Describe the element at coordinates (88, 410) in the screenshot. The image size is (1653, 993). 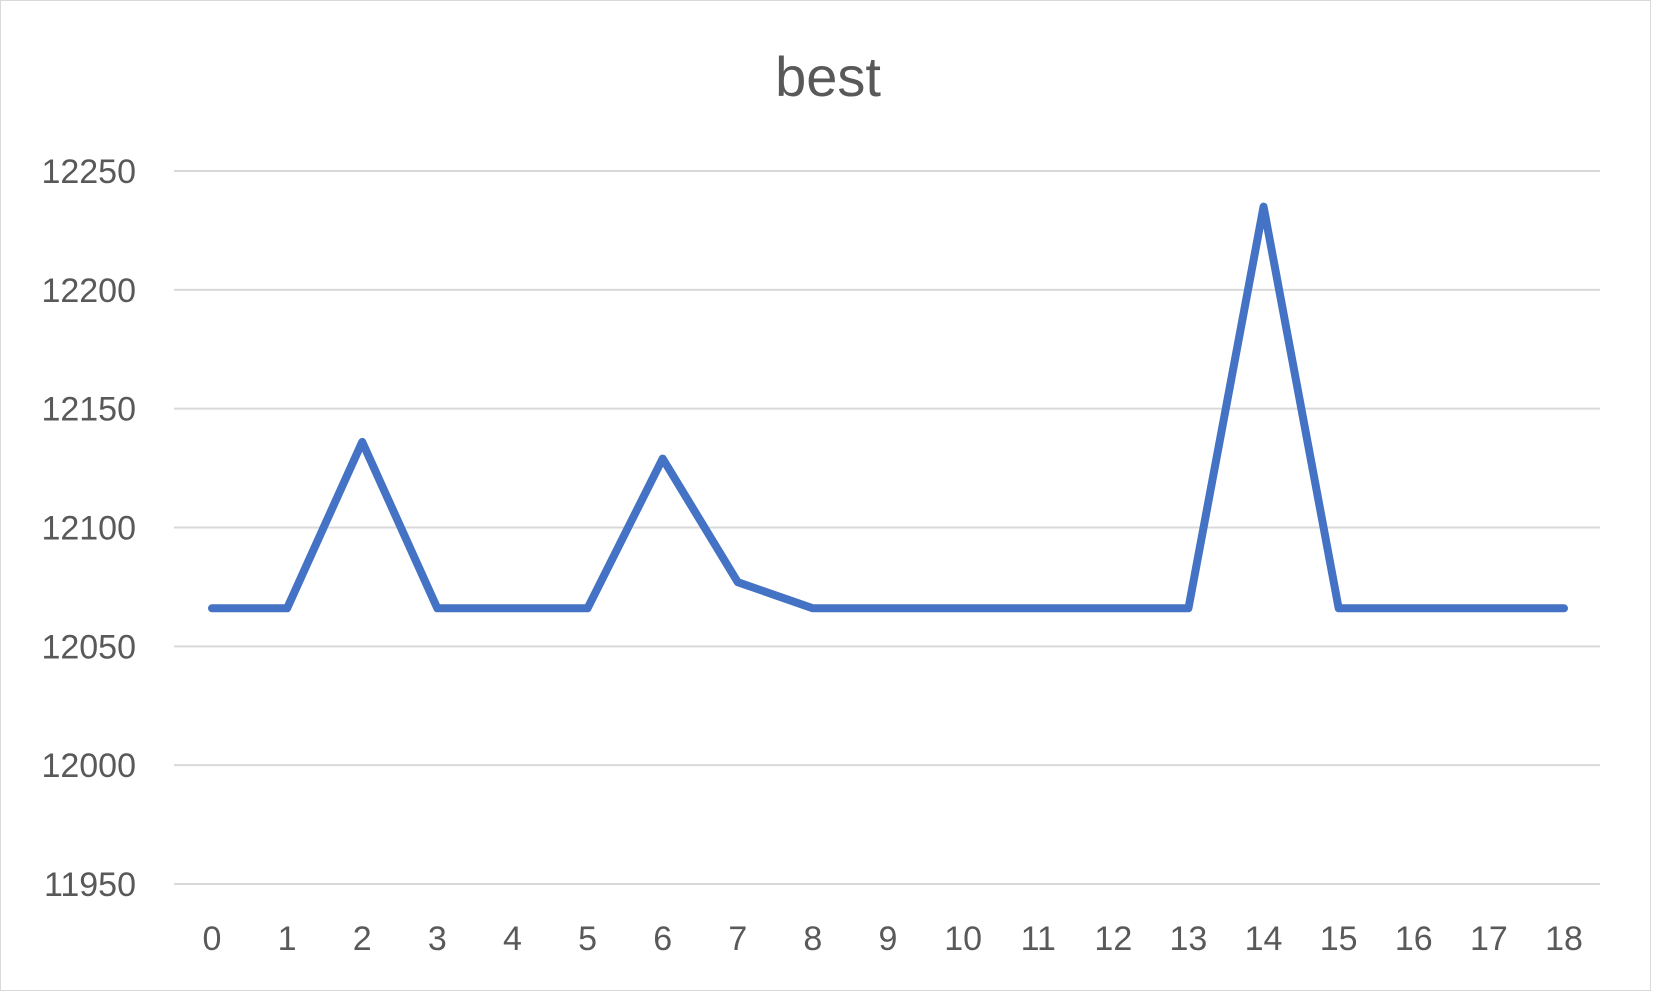
I see `y-tick-label: 12150` at that location.